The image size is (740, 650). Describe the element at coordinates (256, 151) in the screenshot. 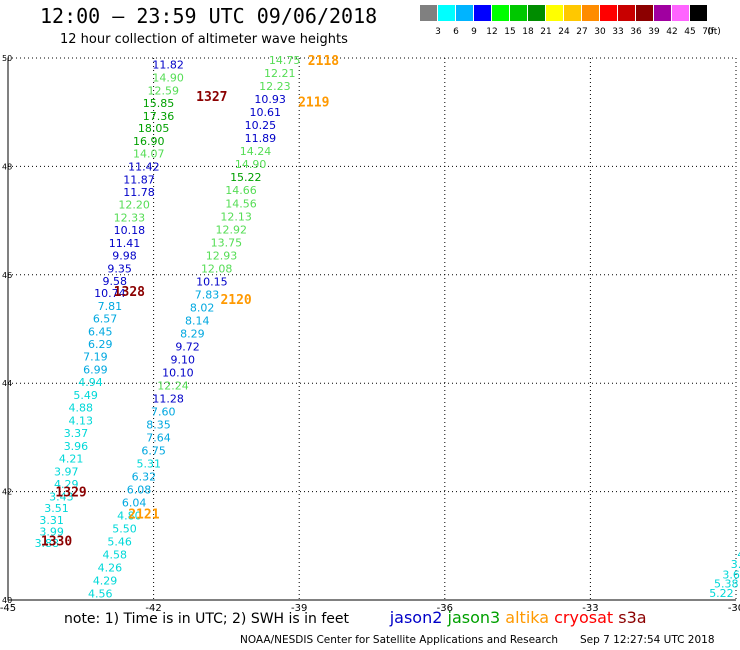

I see `wave-height-label: 14.24` at that location.